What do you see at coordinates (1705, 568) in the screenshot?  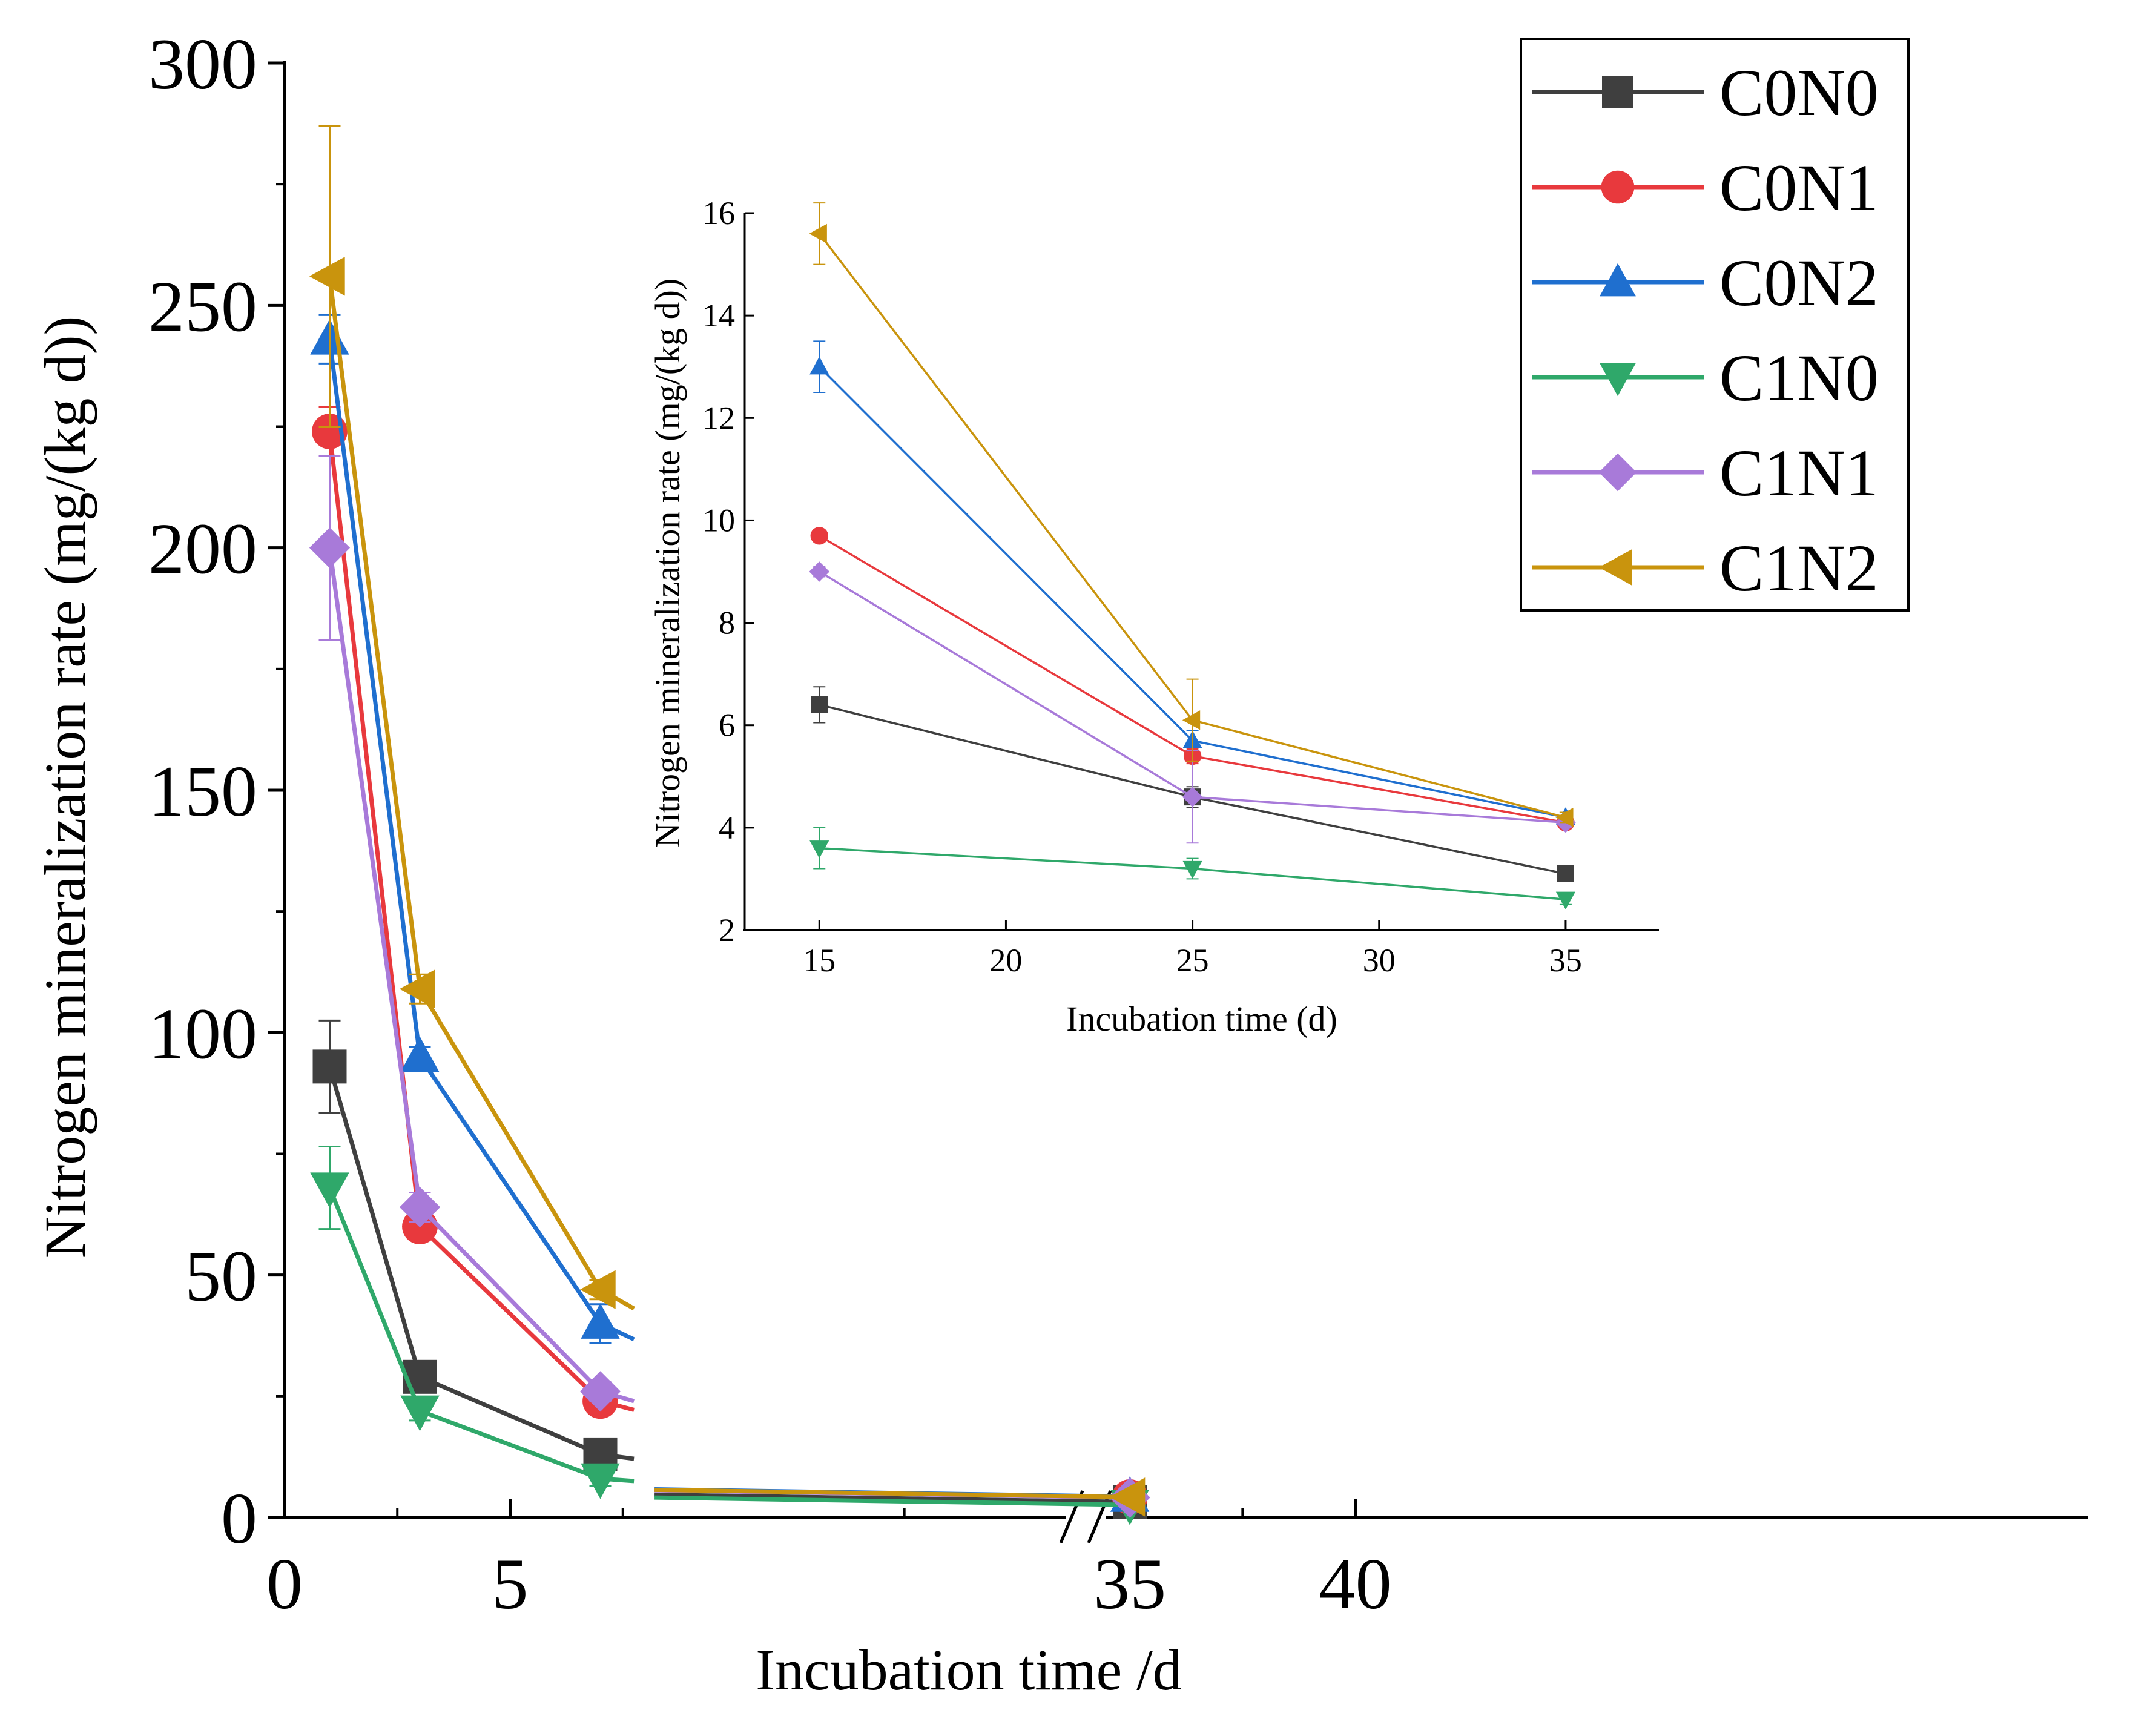 I see `legend-item-c1n2: C1N2` at bounding box center [1705, 568].